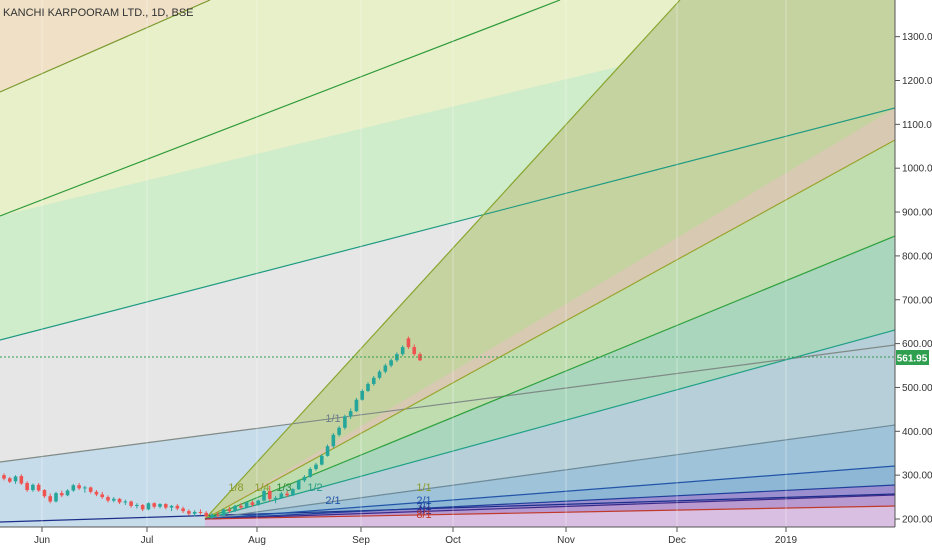 The width and height of the screenshot is (932, 550). What do you see at coordinates (786, 540) in the screenshot?
I see `x-tick-label: 2019` at bounding box center [786, 540].